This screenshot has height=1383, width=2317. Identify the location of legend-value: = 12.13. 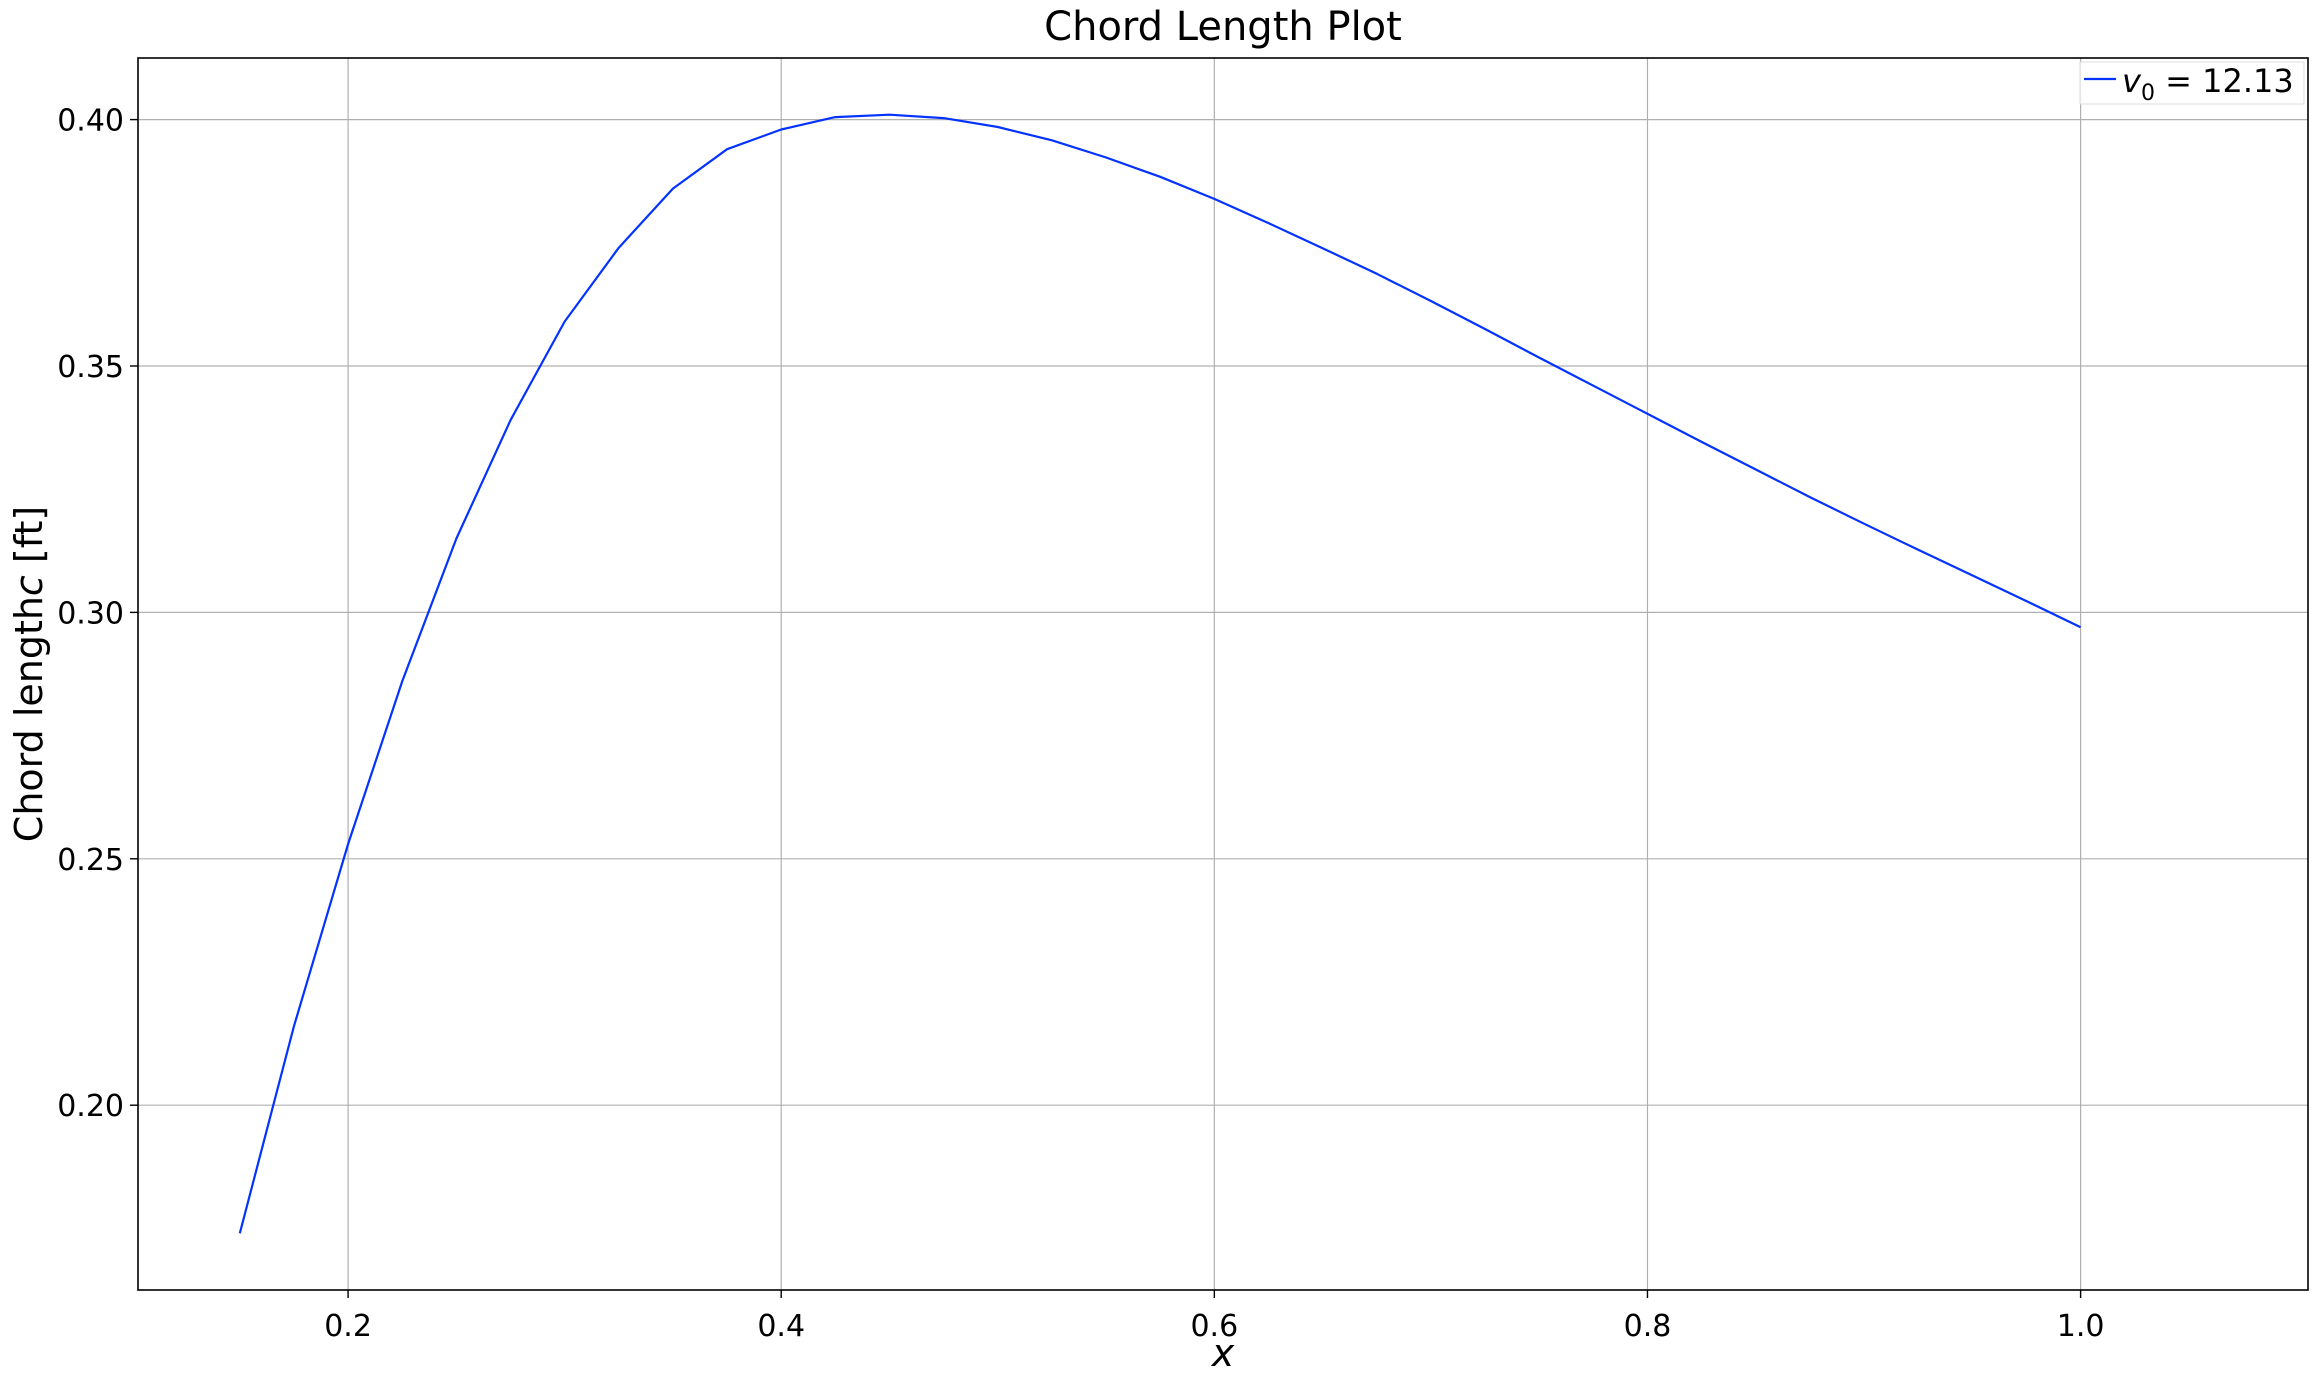
(2224, 81).